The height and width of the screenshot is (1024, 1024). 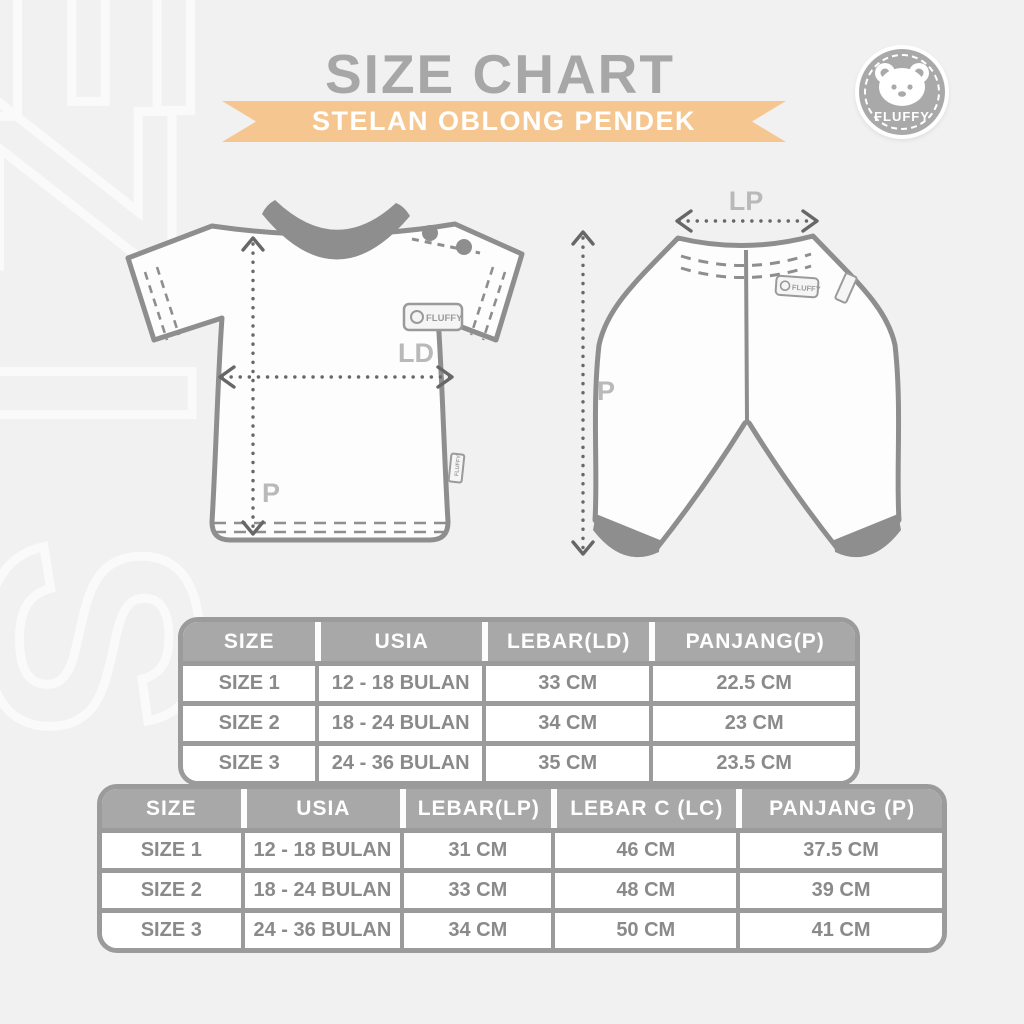 I want to click on column-header: LEBAR(LP), so click(x=476, y=808).